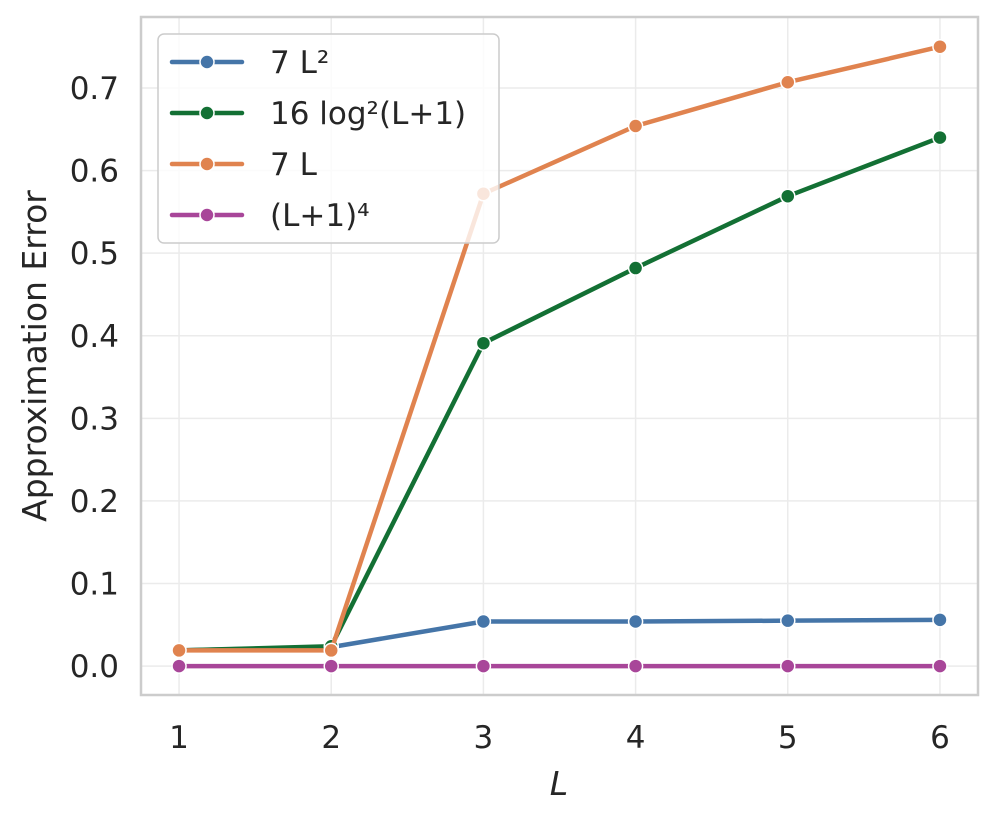 The image size is (996, 822). What do you see at coordinates (94, 667) in the screenshot?
I see `y-tick-label: 0.0` at bounding box center [94, 667].